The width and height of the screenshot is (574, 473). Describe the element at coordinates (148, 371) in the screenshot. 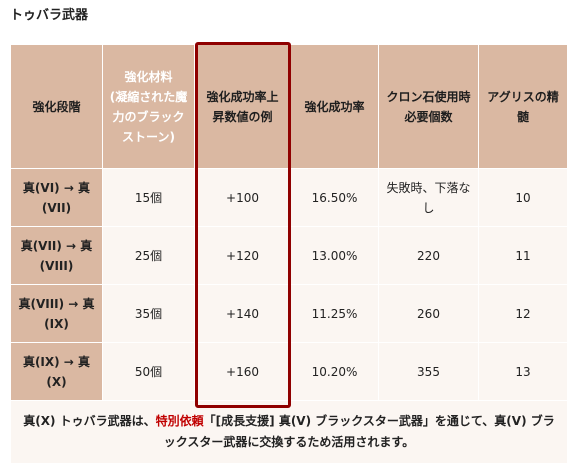

I see `cell-material: 50個` at that location.